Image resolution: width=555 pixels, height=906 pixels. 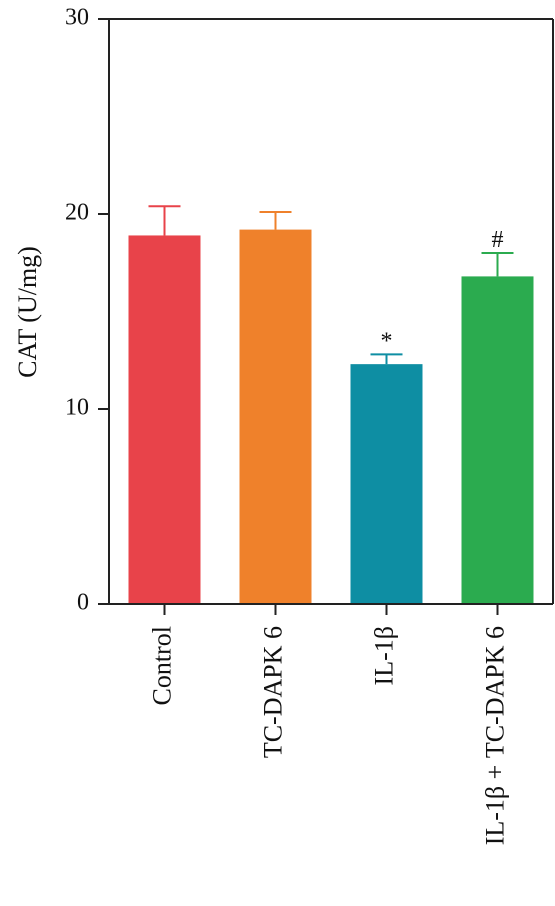 What do you see at coordinates (498, 240) in the screenshot?
I see `significance-marker: #` at bounding box center [498, 240].